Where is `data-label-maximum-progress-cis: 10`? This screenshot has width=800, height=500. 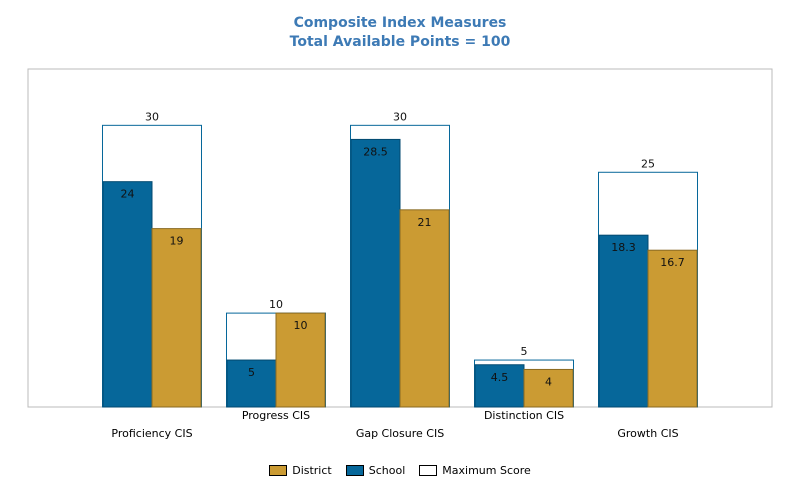 data-label-maximum-progress-cis: 10 is located at coordinates (276, 304).